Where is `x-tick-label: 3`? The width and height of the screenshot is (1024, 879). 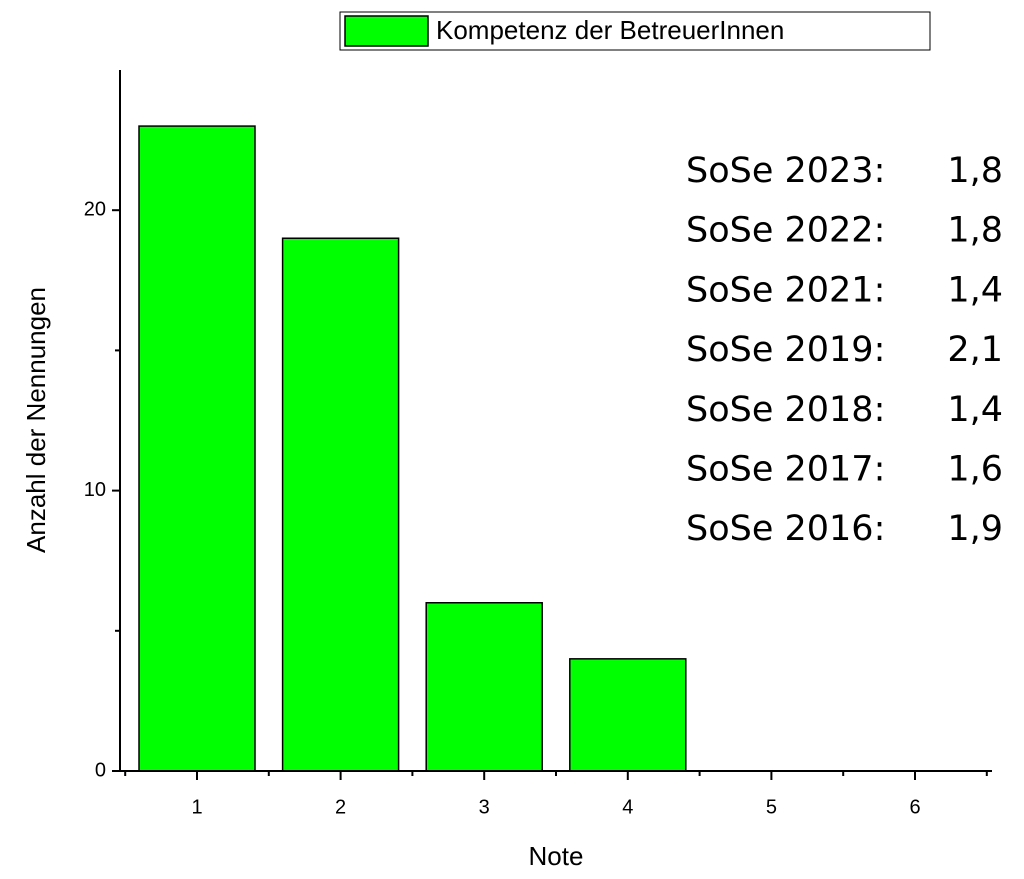 x-tick-label: 3 is located at coordinates (484, 807).